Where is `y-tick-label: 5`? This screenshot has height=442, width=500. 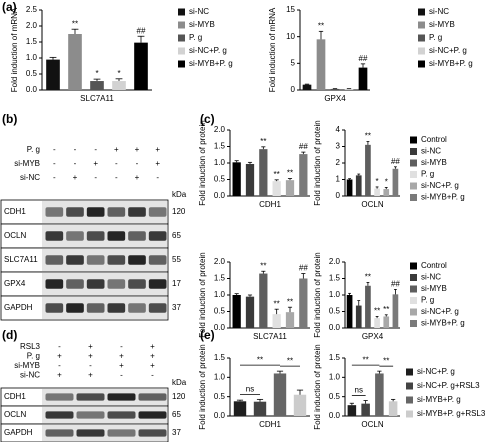 y-tick-label: 5 is located at coordinates (293, 62).